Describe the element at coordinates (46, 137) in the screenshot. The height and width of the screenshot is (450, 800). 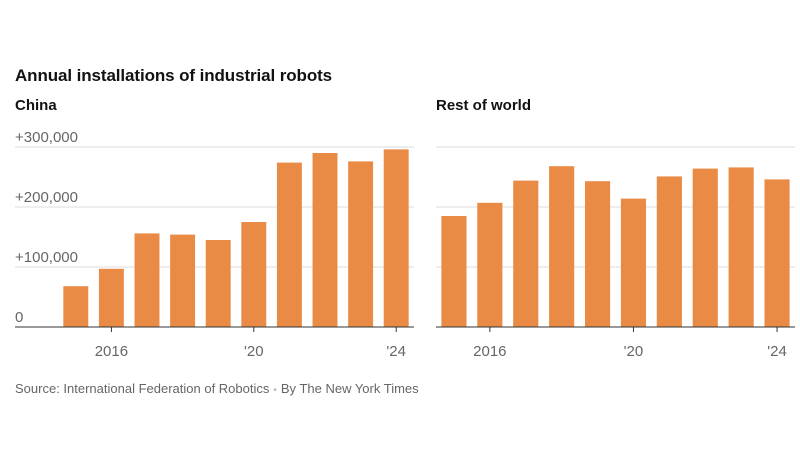
I see `china-ytick-label: +300,000` at that location.